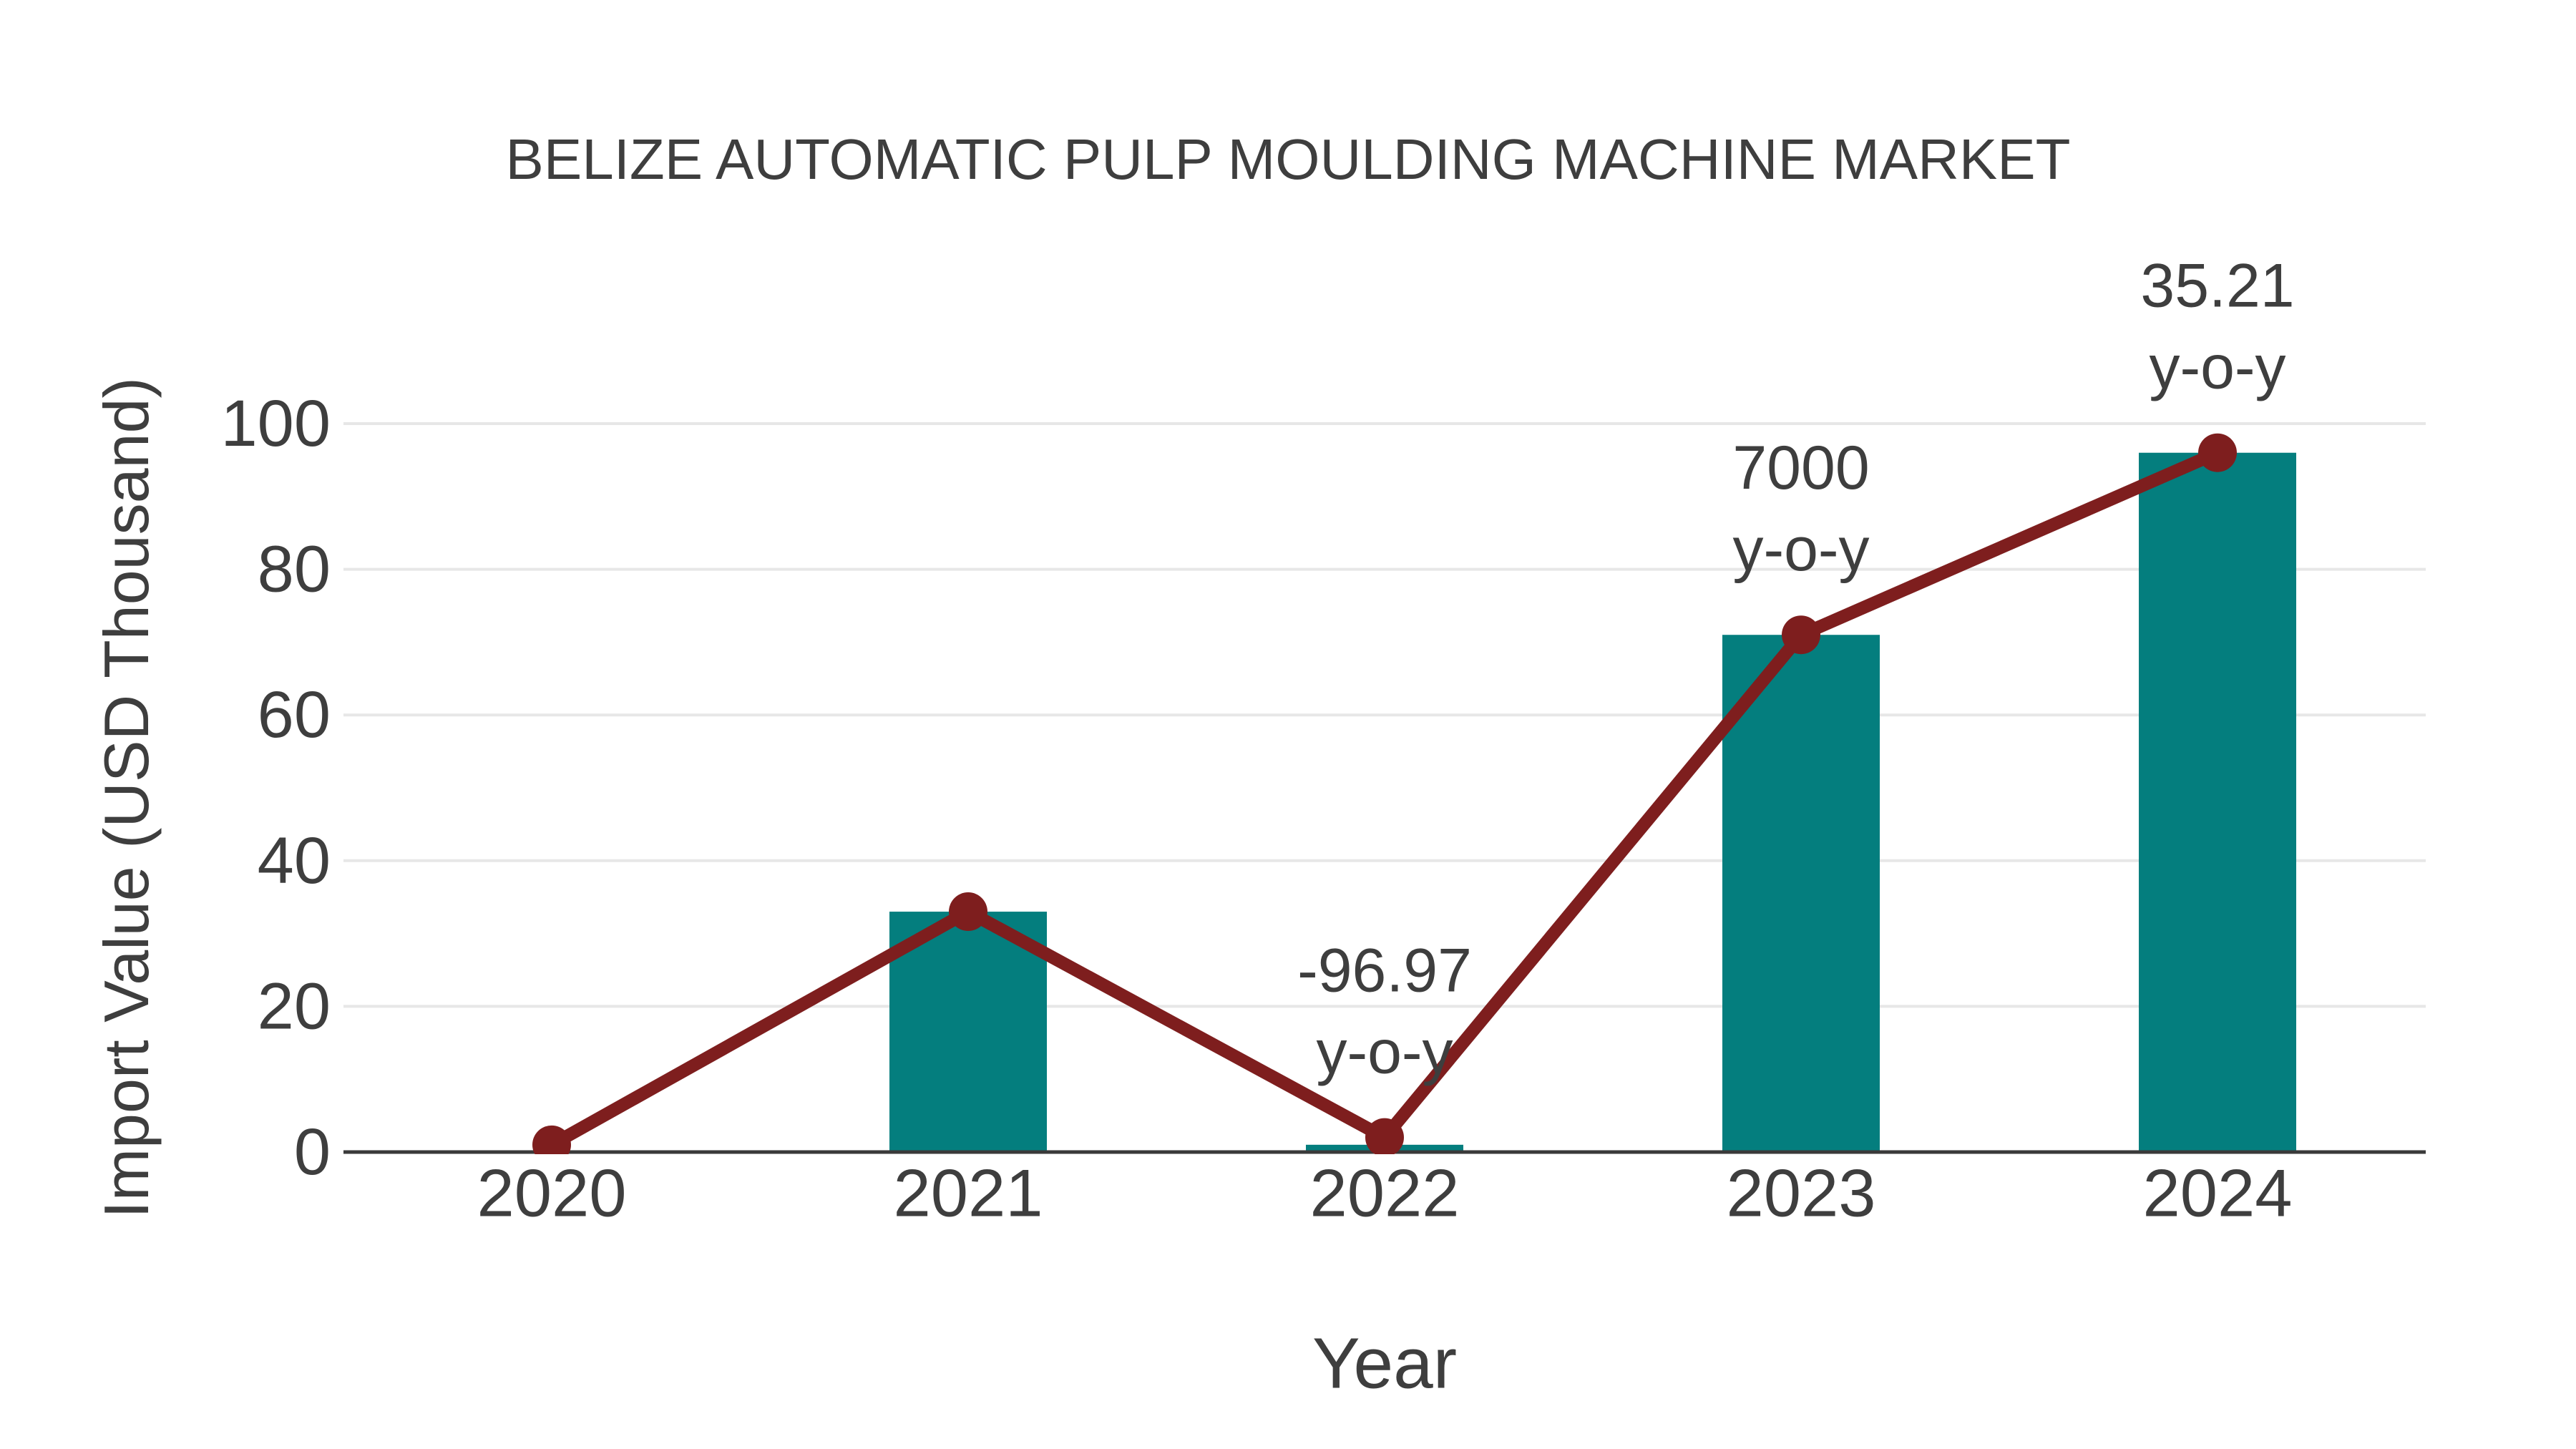 Image resolution: width=2576 pixels, height=1449 pixels. I want to click on y-tick-label-100: 100, so click(276, 423).